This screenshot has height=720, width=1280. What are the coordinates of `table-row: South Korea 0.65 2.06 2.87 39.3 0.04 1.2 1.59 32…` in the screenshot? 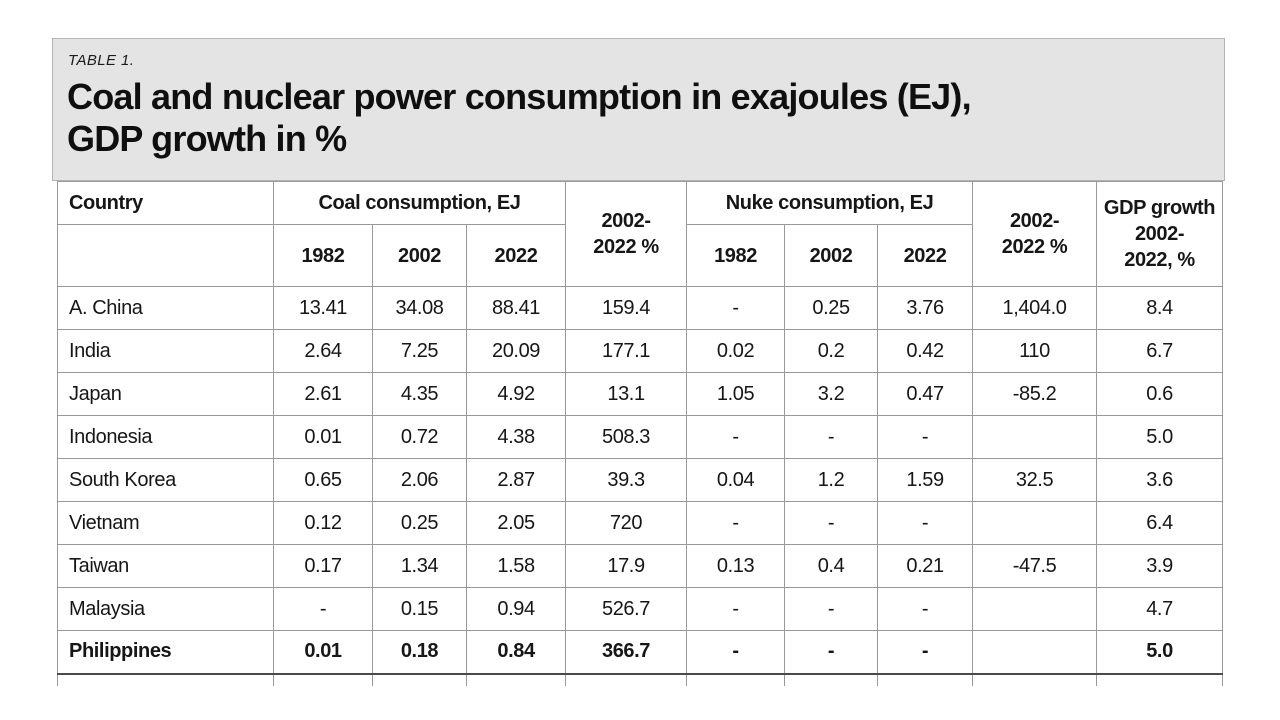 It's located at (640, 480).